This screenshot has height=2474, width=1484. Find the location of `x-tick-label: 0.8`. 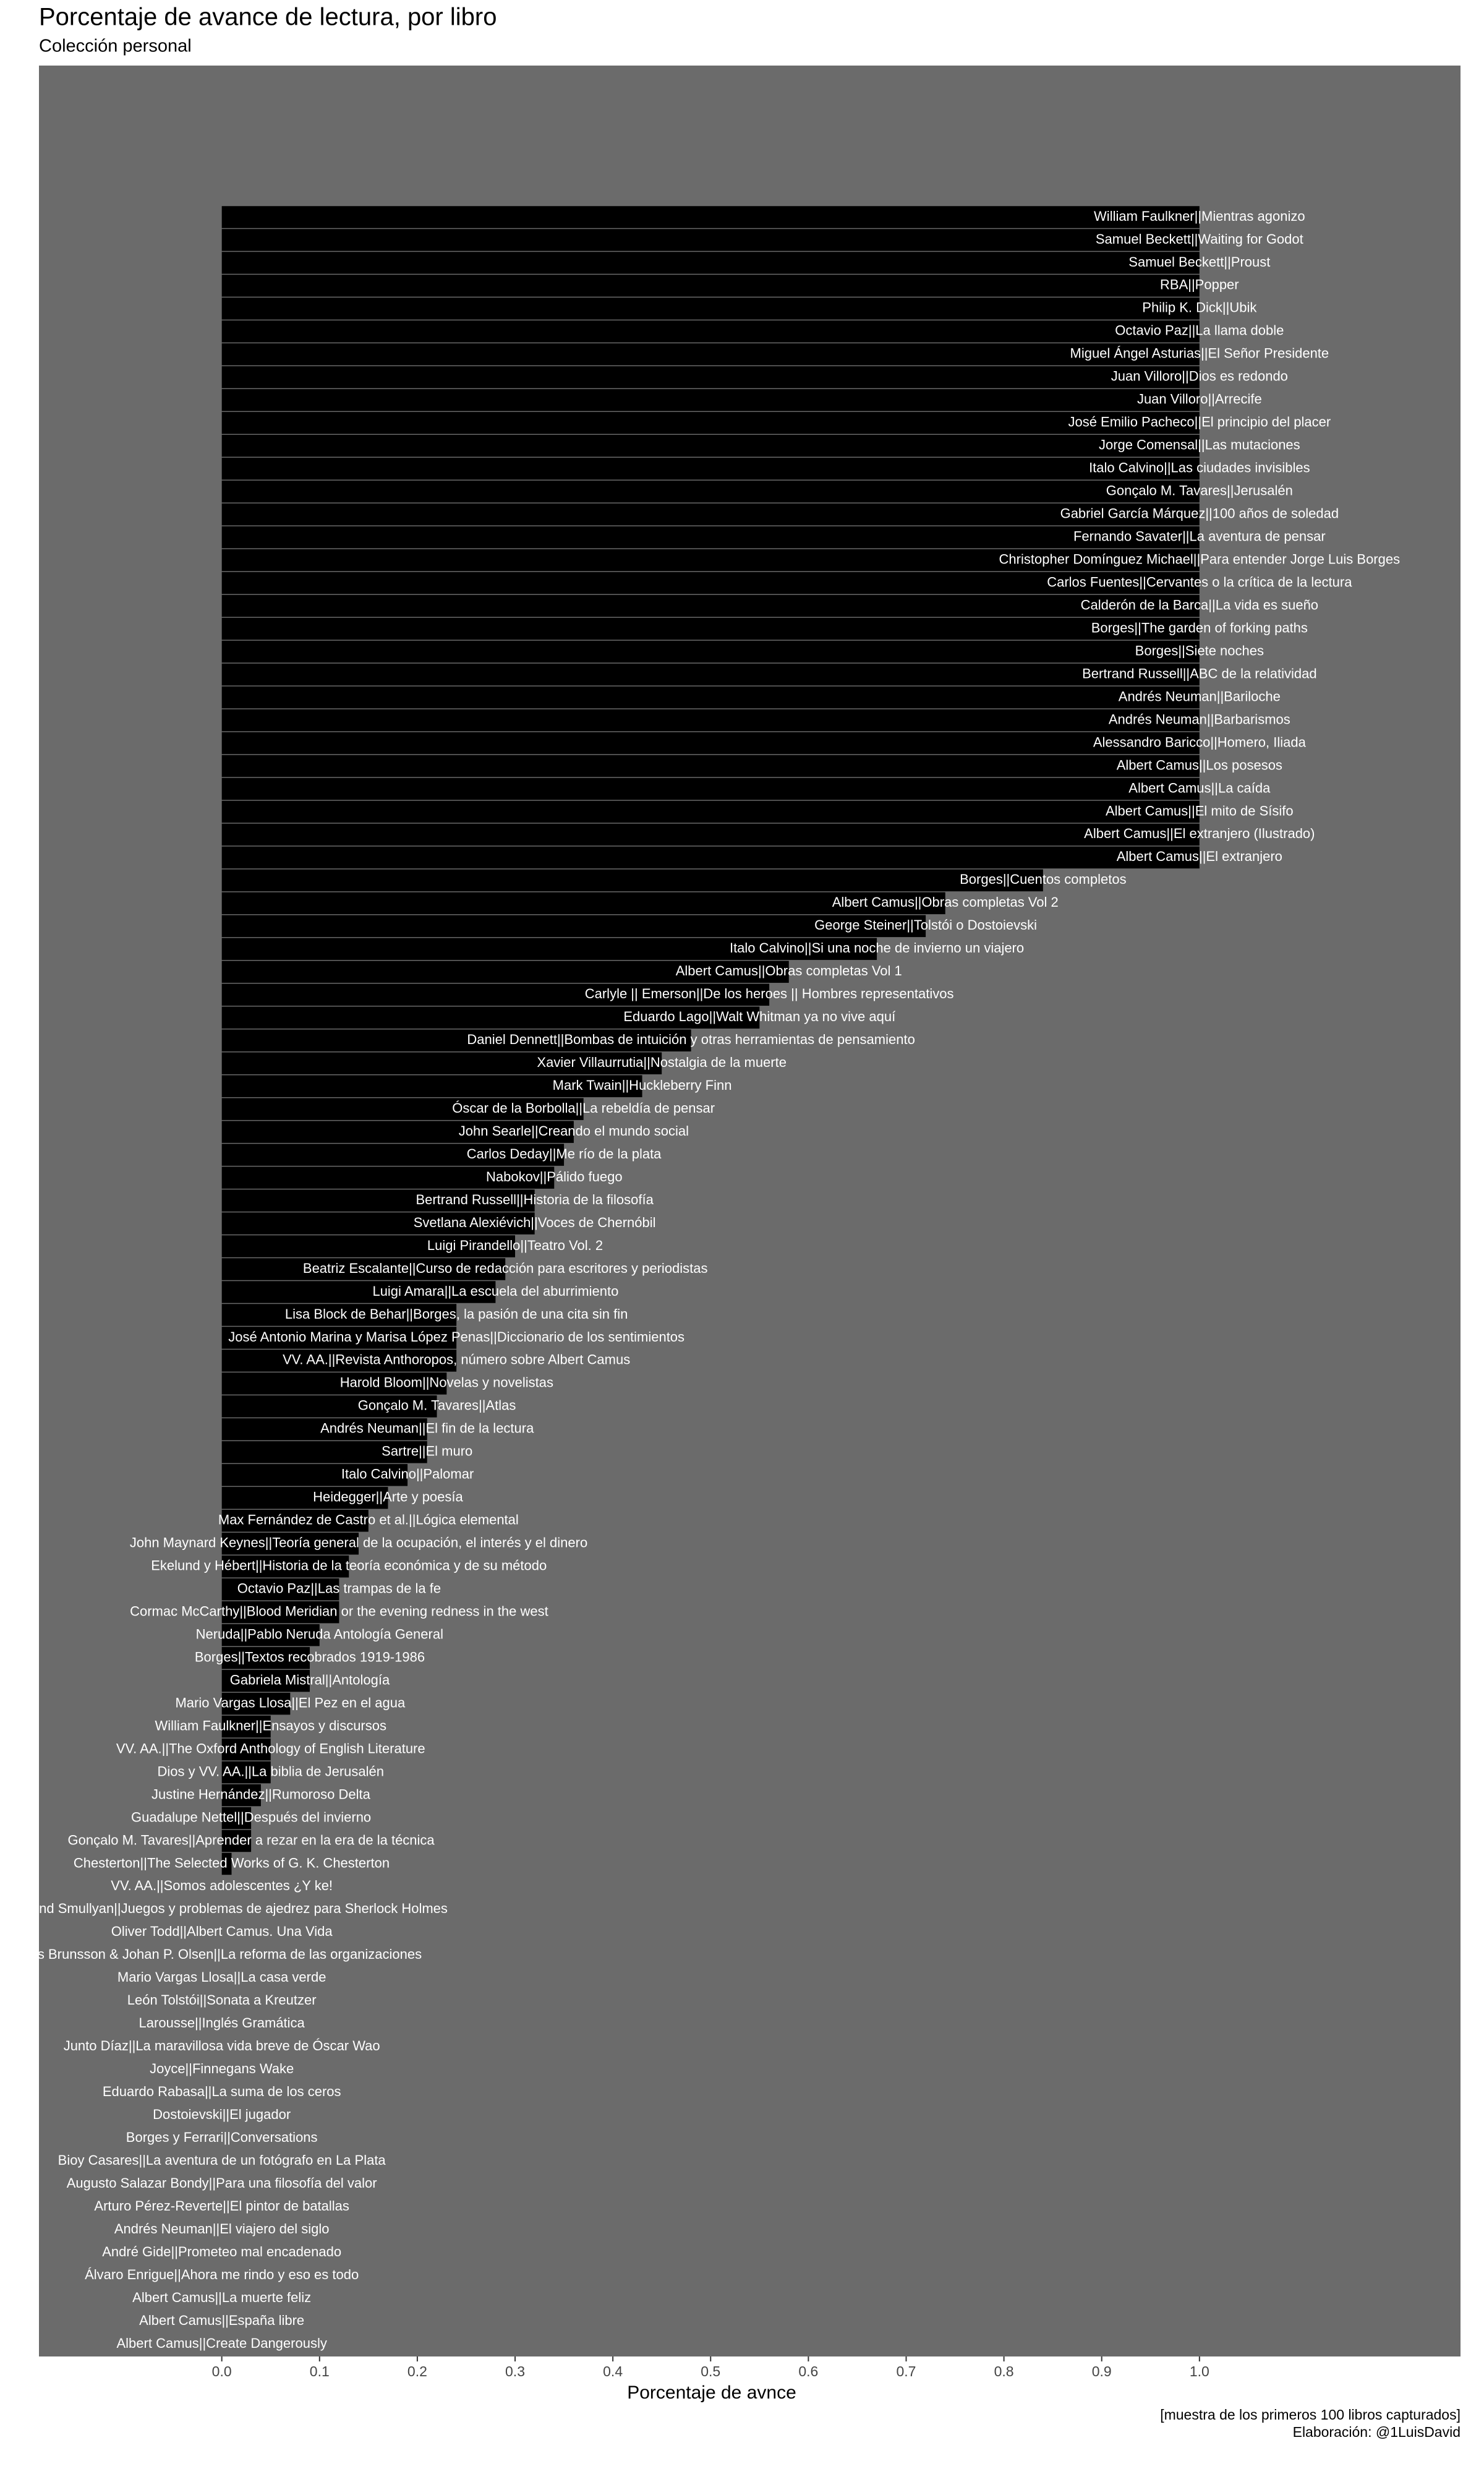

x-tick-label: 0.8 is located at coordinates (1004, 2371).